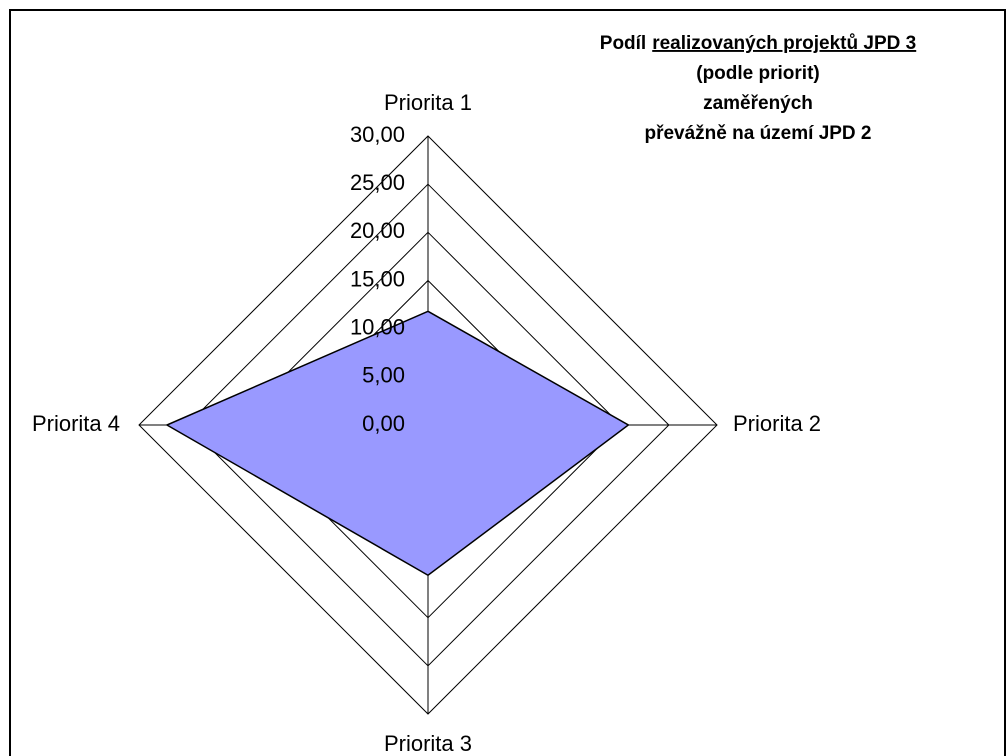  I want to click on category-label: Priorita 4, so click(76, 423).